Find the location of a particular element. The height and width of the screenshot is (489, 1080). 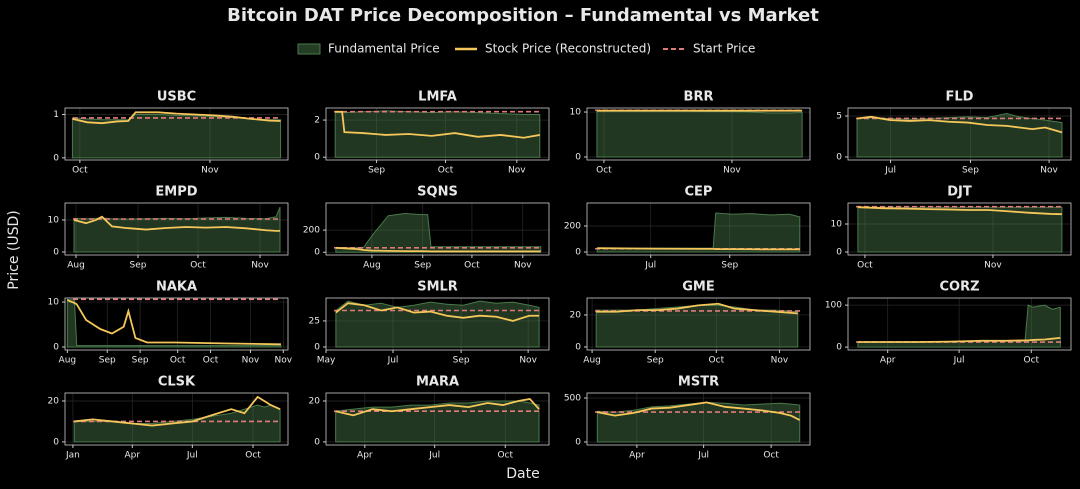

panel: USBC 0 1 Oct Nov is located at coordinates (171, 133).